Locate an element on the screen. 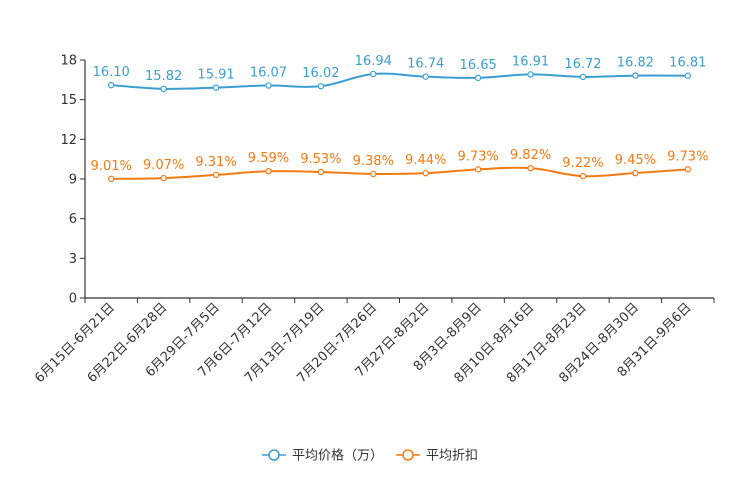 The image size is (744, 496). y-tick-label: 3 is located at coordinates (73, 259).